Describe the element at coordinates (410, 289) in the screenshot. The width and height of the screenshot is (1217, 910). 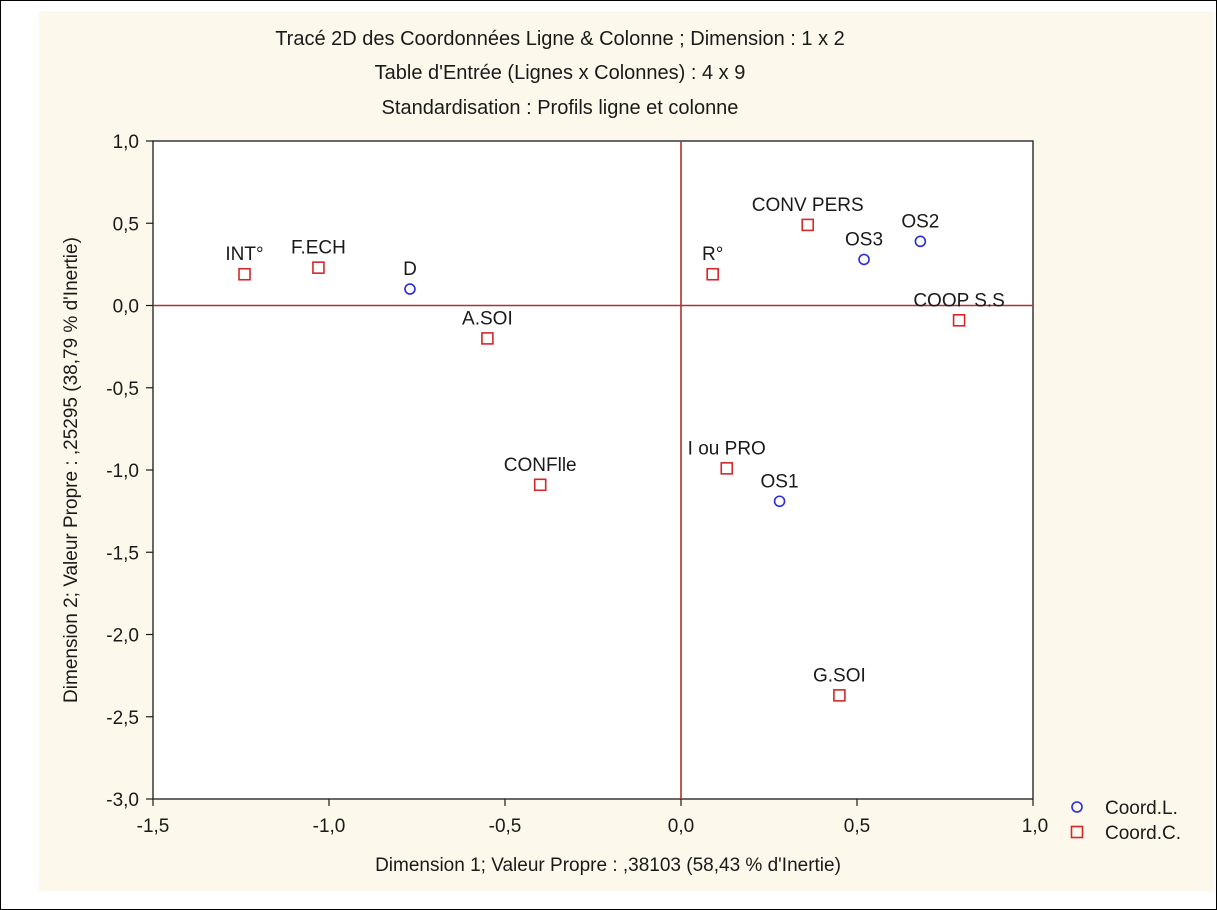
I see `point-row-d` at that location.